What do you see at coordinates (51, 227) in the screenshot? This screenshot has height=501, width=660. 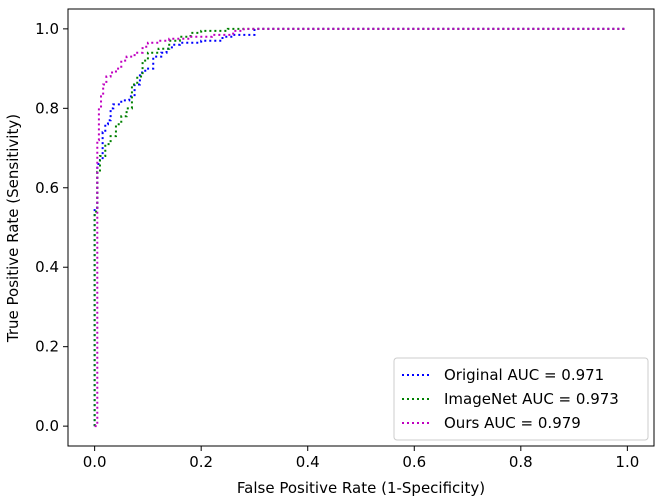 I see `y-axis: 0.0 0.2 0.4 0.6 0.8 1.0` at bounding box center [51, 227].